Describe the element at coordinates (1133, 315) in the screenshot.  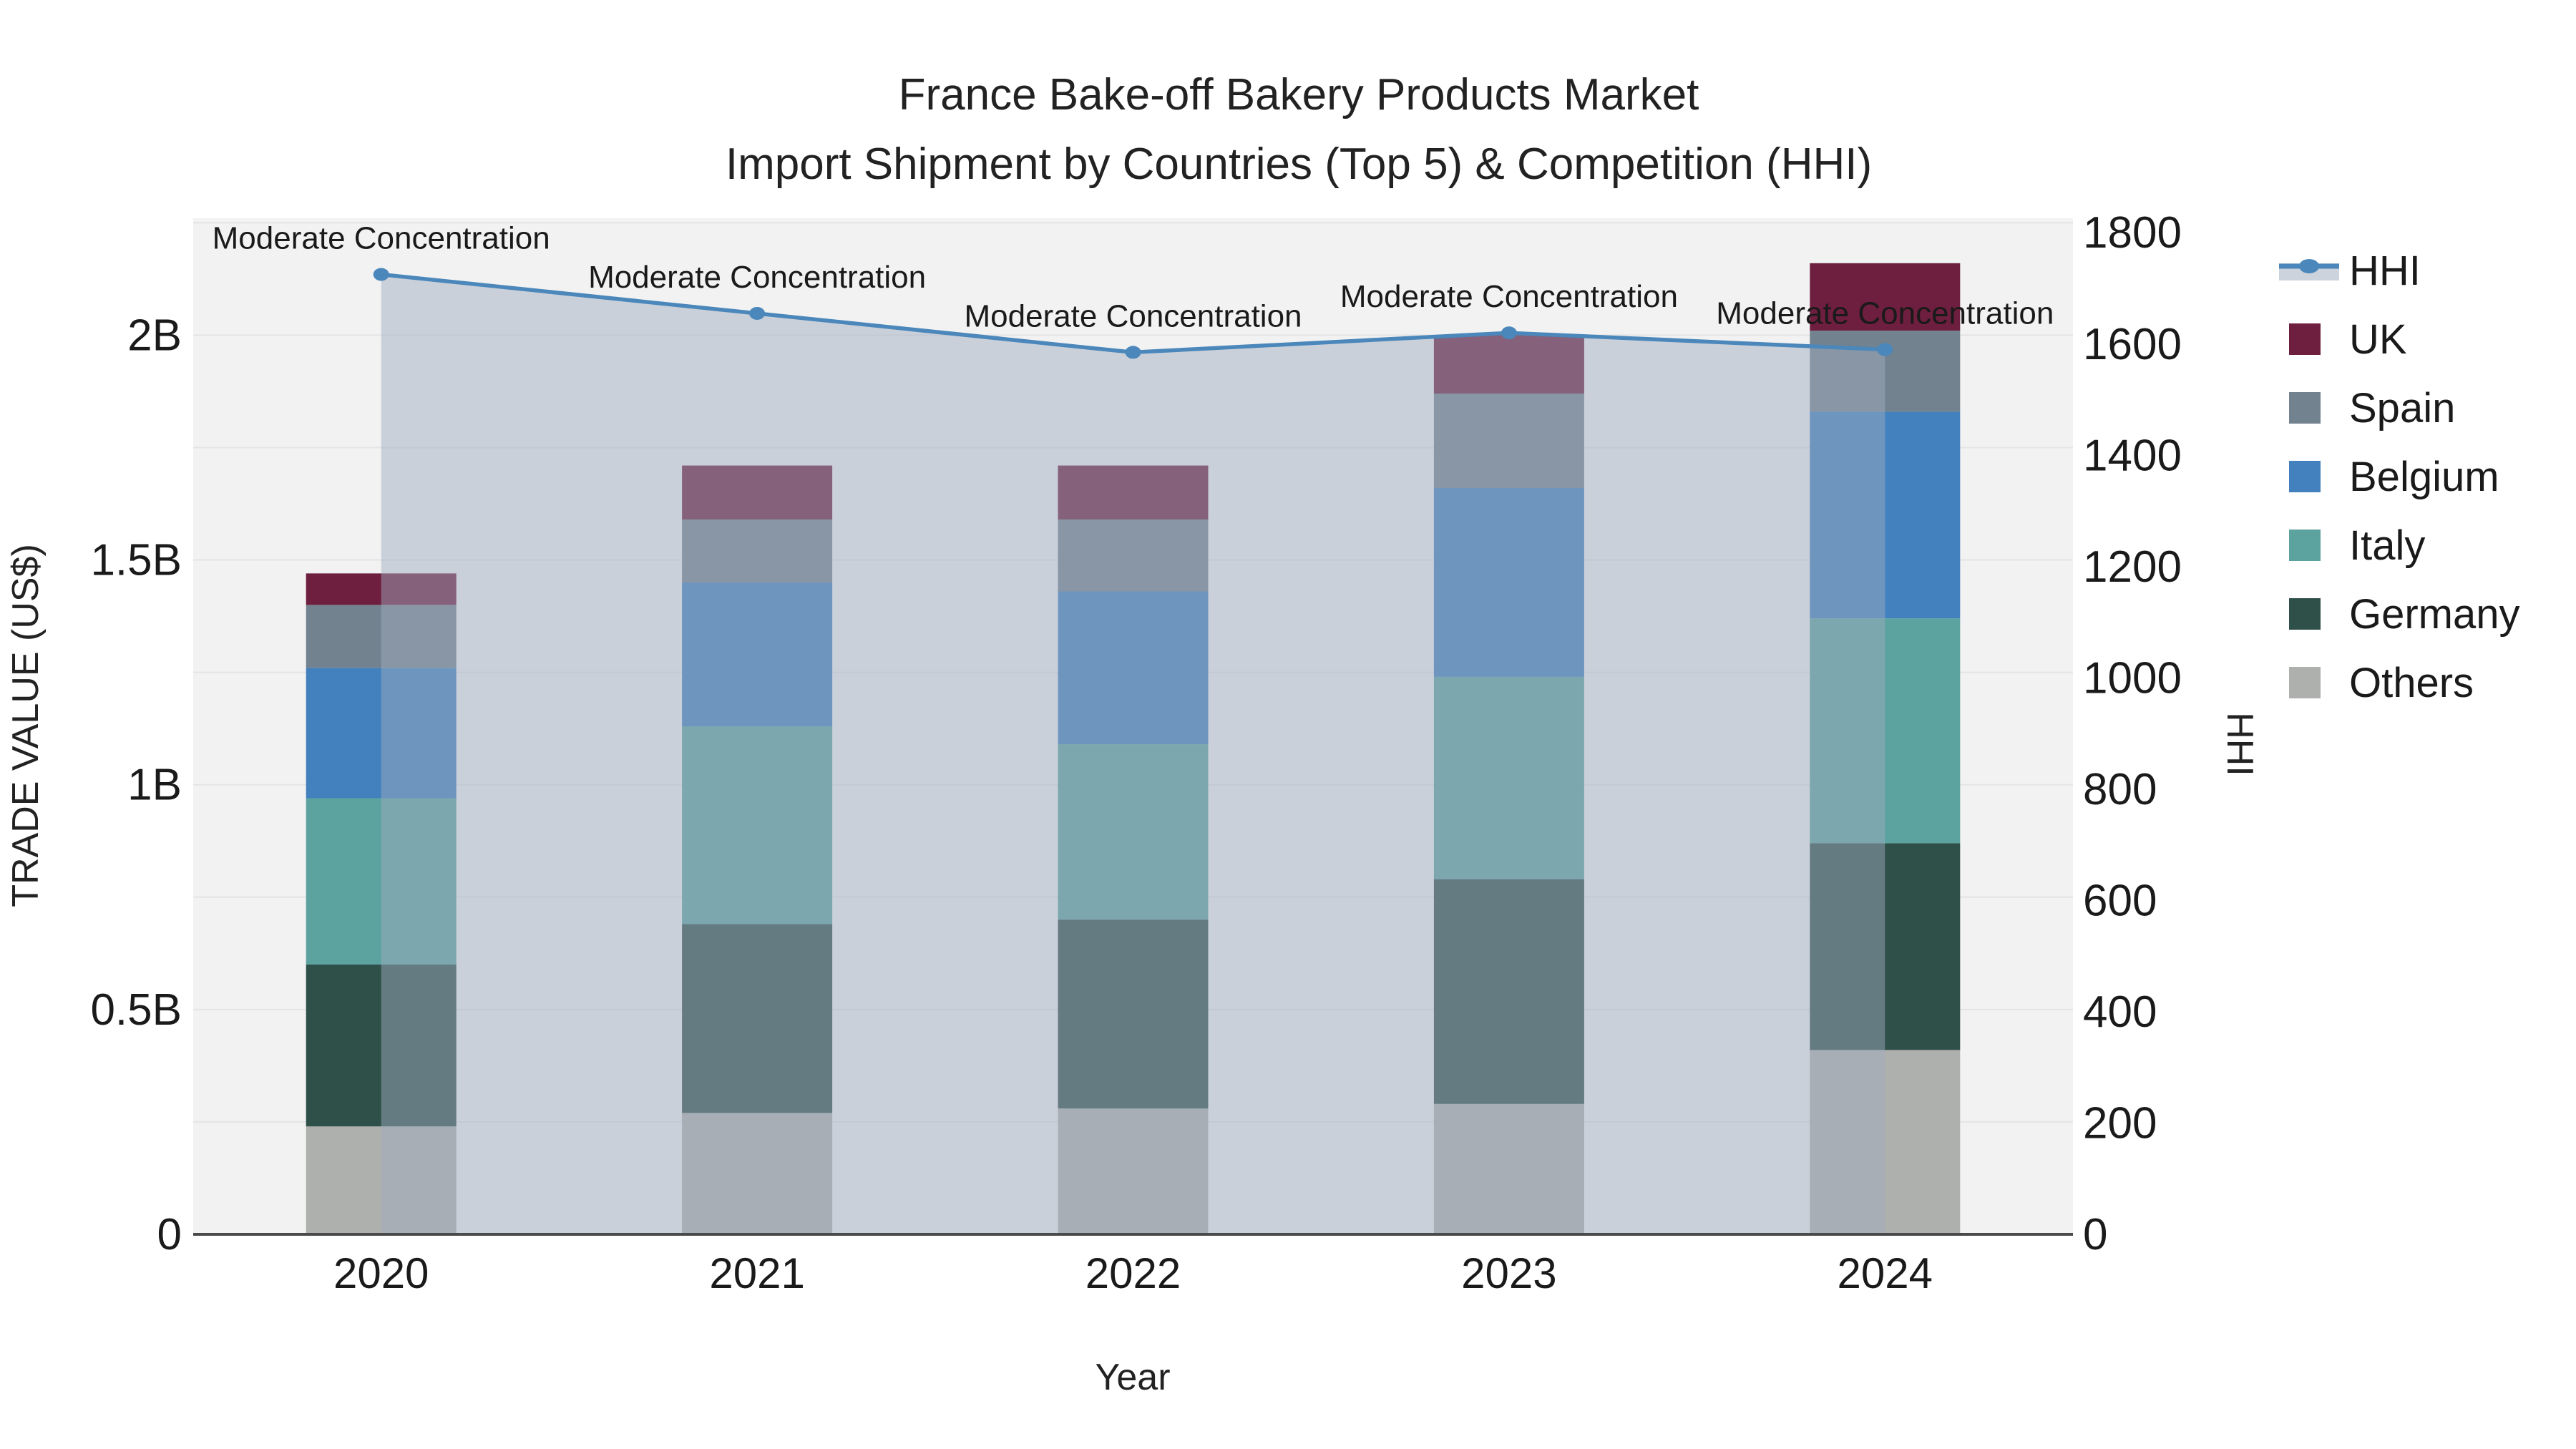
I see `annotation-2022: Moderate Concentration` at that location.